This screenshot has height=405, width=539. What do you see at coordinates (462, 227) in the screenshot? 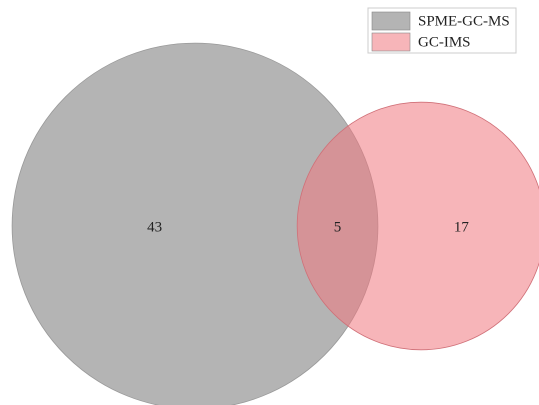
I see `region-label: 17` at bounding box center [462, 227].